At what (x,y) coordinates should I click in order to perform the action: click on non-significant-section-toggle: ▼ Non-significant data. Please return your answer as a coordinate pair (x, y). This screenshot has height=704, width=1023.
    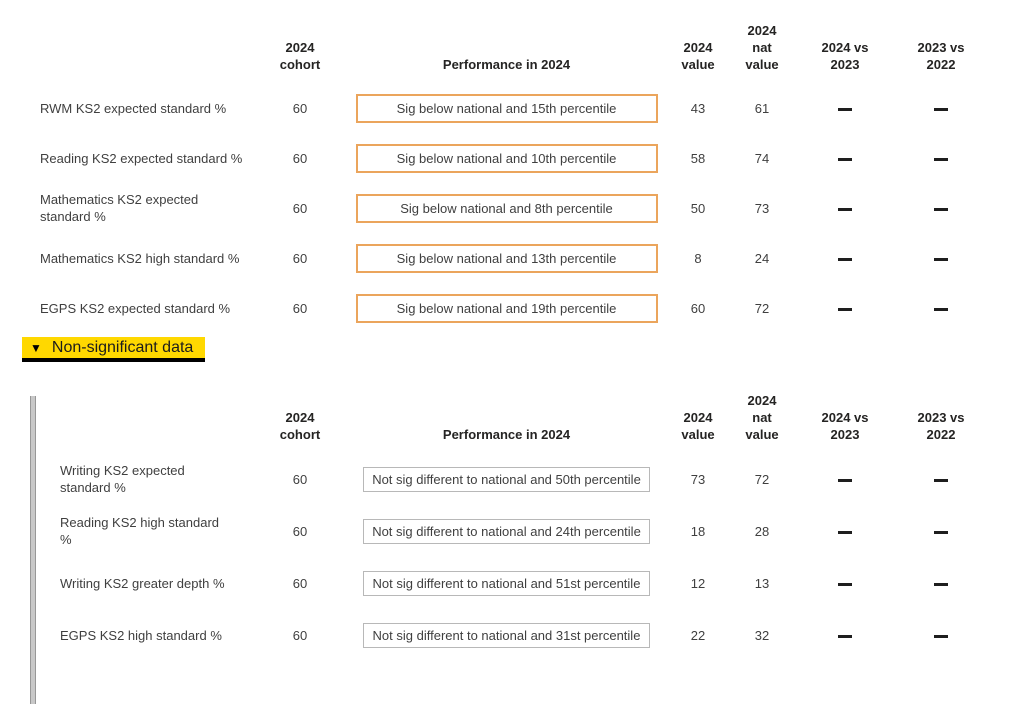
    Looking at the image, I should click on (114, 349).